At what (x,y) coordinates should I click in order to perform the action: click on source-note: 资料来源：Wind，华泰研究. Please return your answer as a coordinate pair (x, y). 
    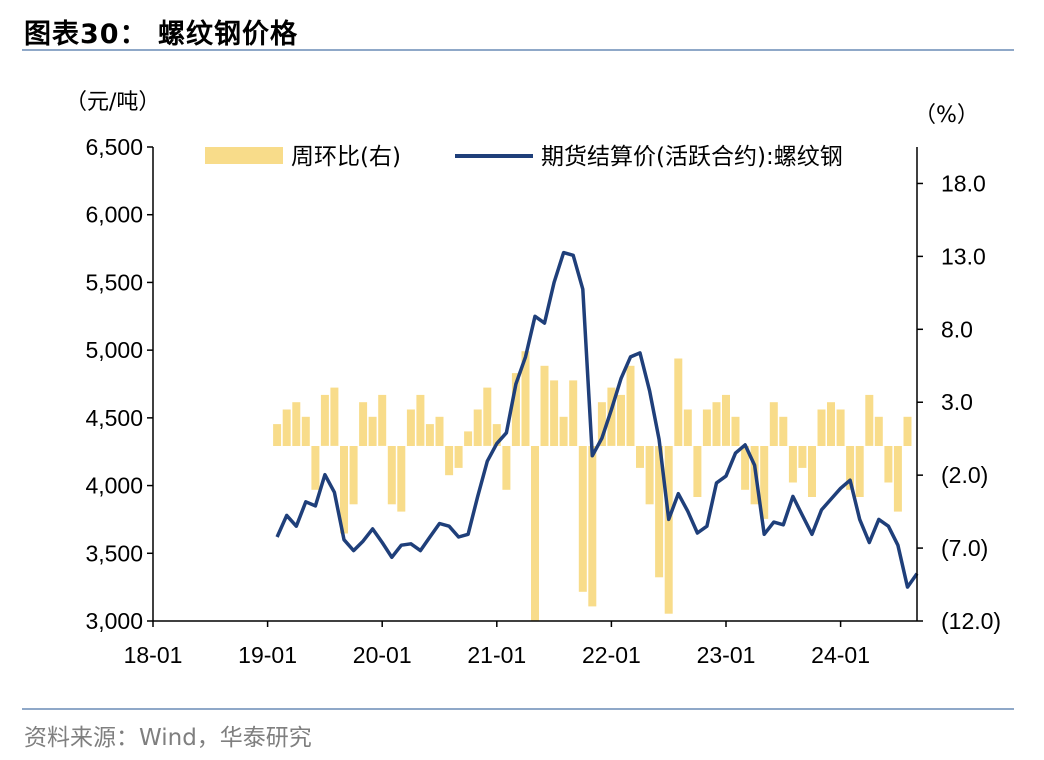
    Looking at the image, I should click on (168, 738).